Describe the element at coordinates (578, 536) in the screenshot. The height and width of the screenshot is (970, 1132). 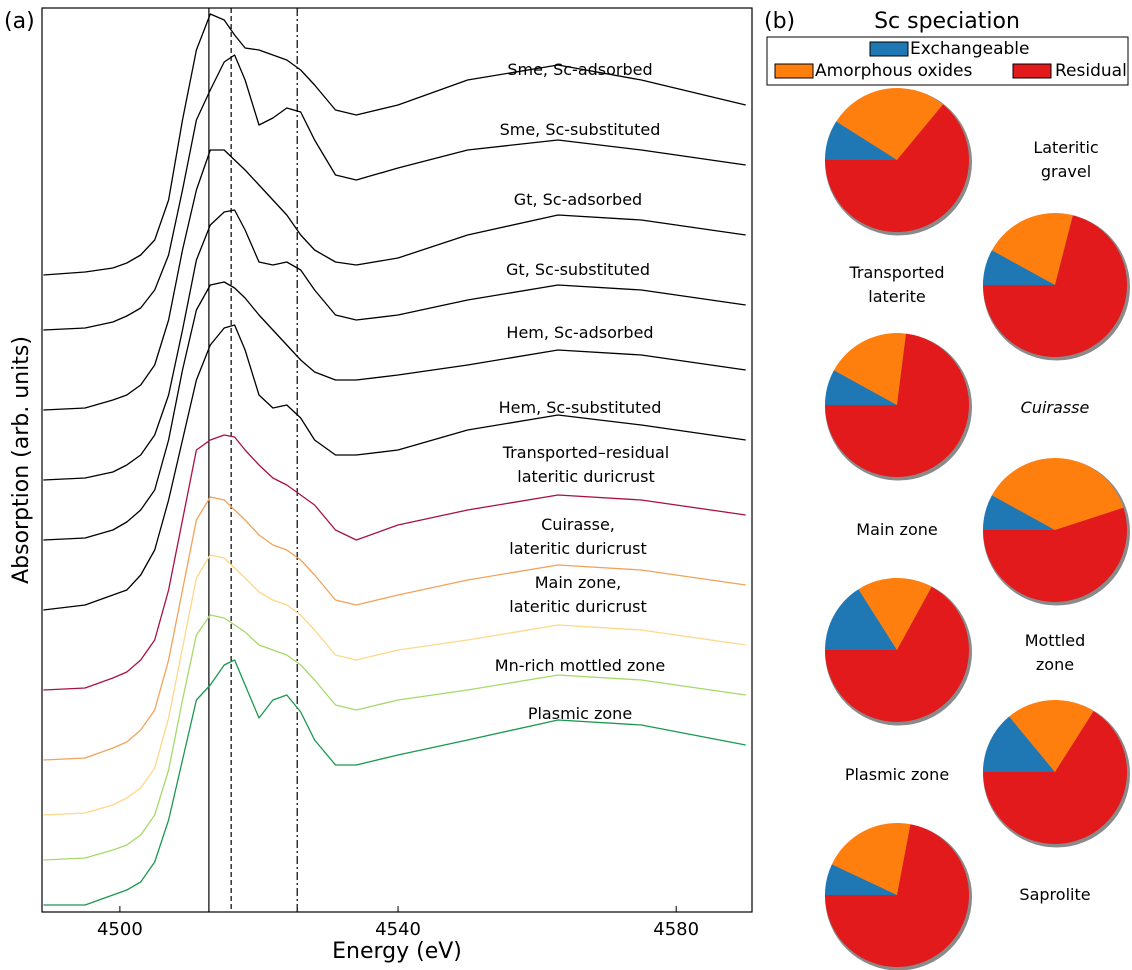
I see `series-label: Cuirasse, lateritic duricrust` at that location.